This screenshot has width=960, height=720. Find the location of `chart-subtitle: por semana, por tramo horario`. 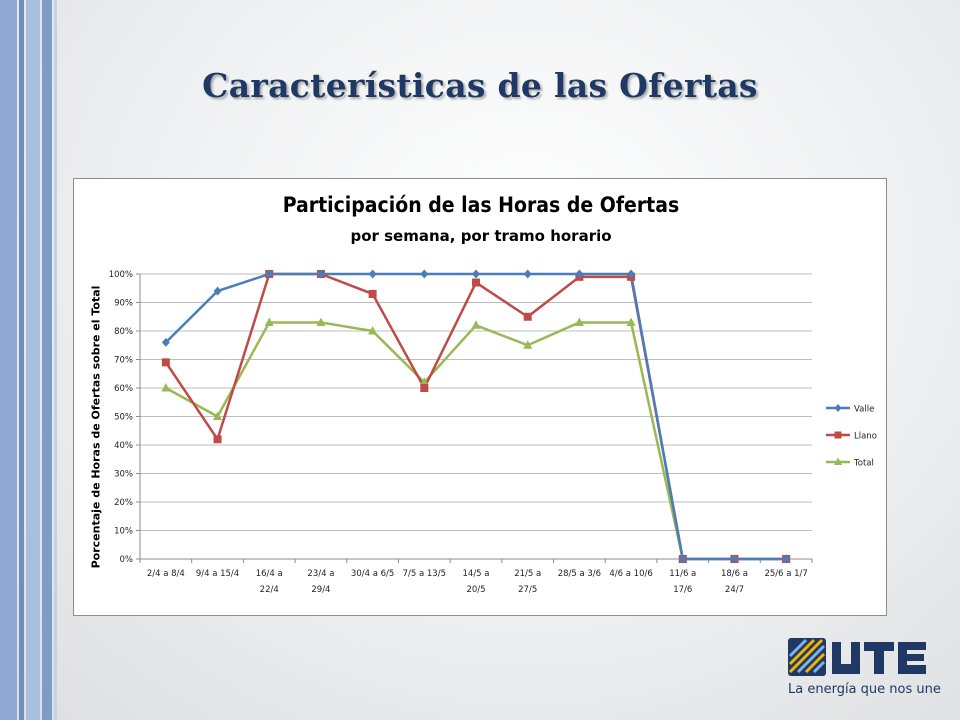

chart-subtitle: por semana, por tramo horario is located at coordinates (481, 236).